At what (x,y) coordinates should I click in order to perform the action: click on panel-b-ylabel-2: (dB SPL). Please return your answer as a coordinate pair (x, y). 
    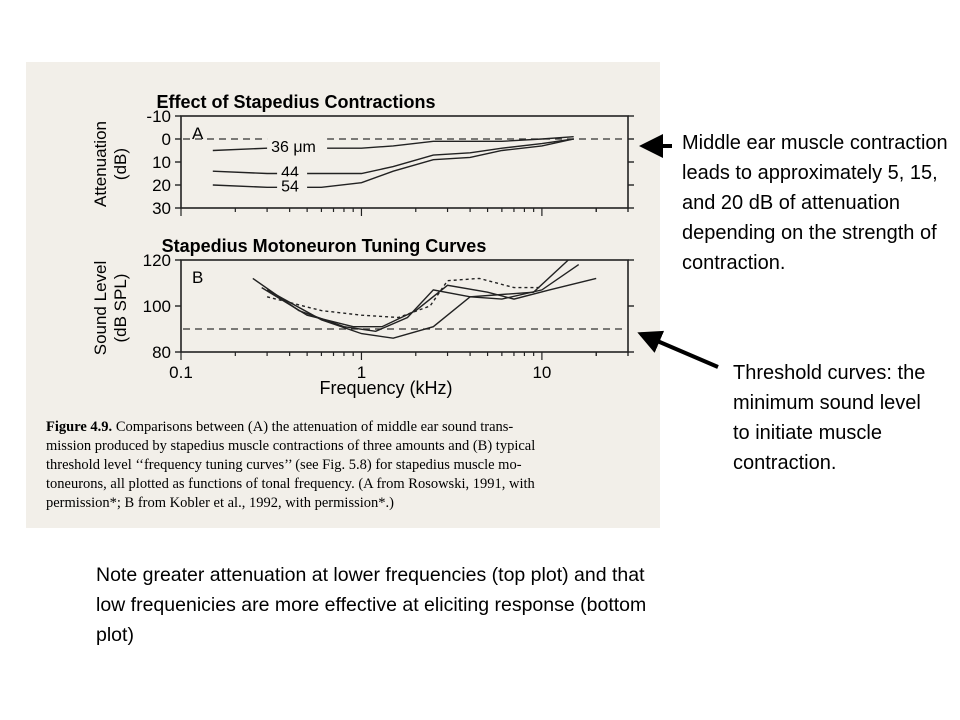
    Looking at the image, I should click on (120, 308).